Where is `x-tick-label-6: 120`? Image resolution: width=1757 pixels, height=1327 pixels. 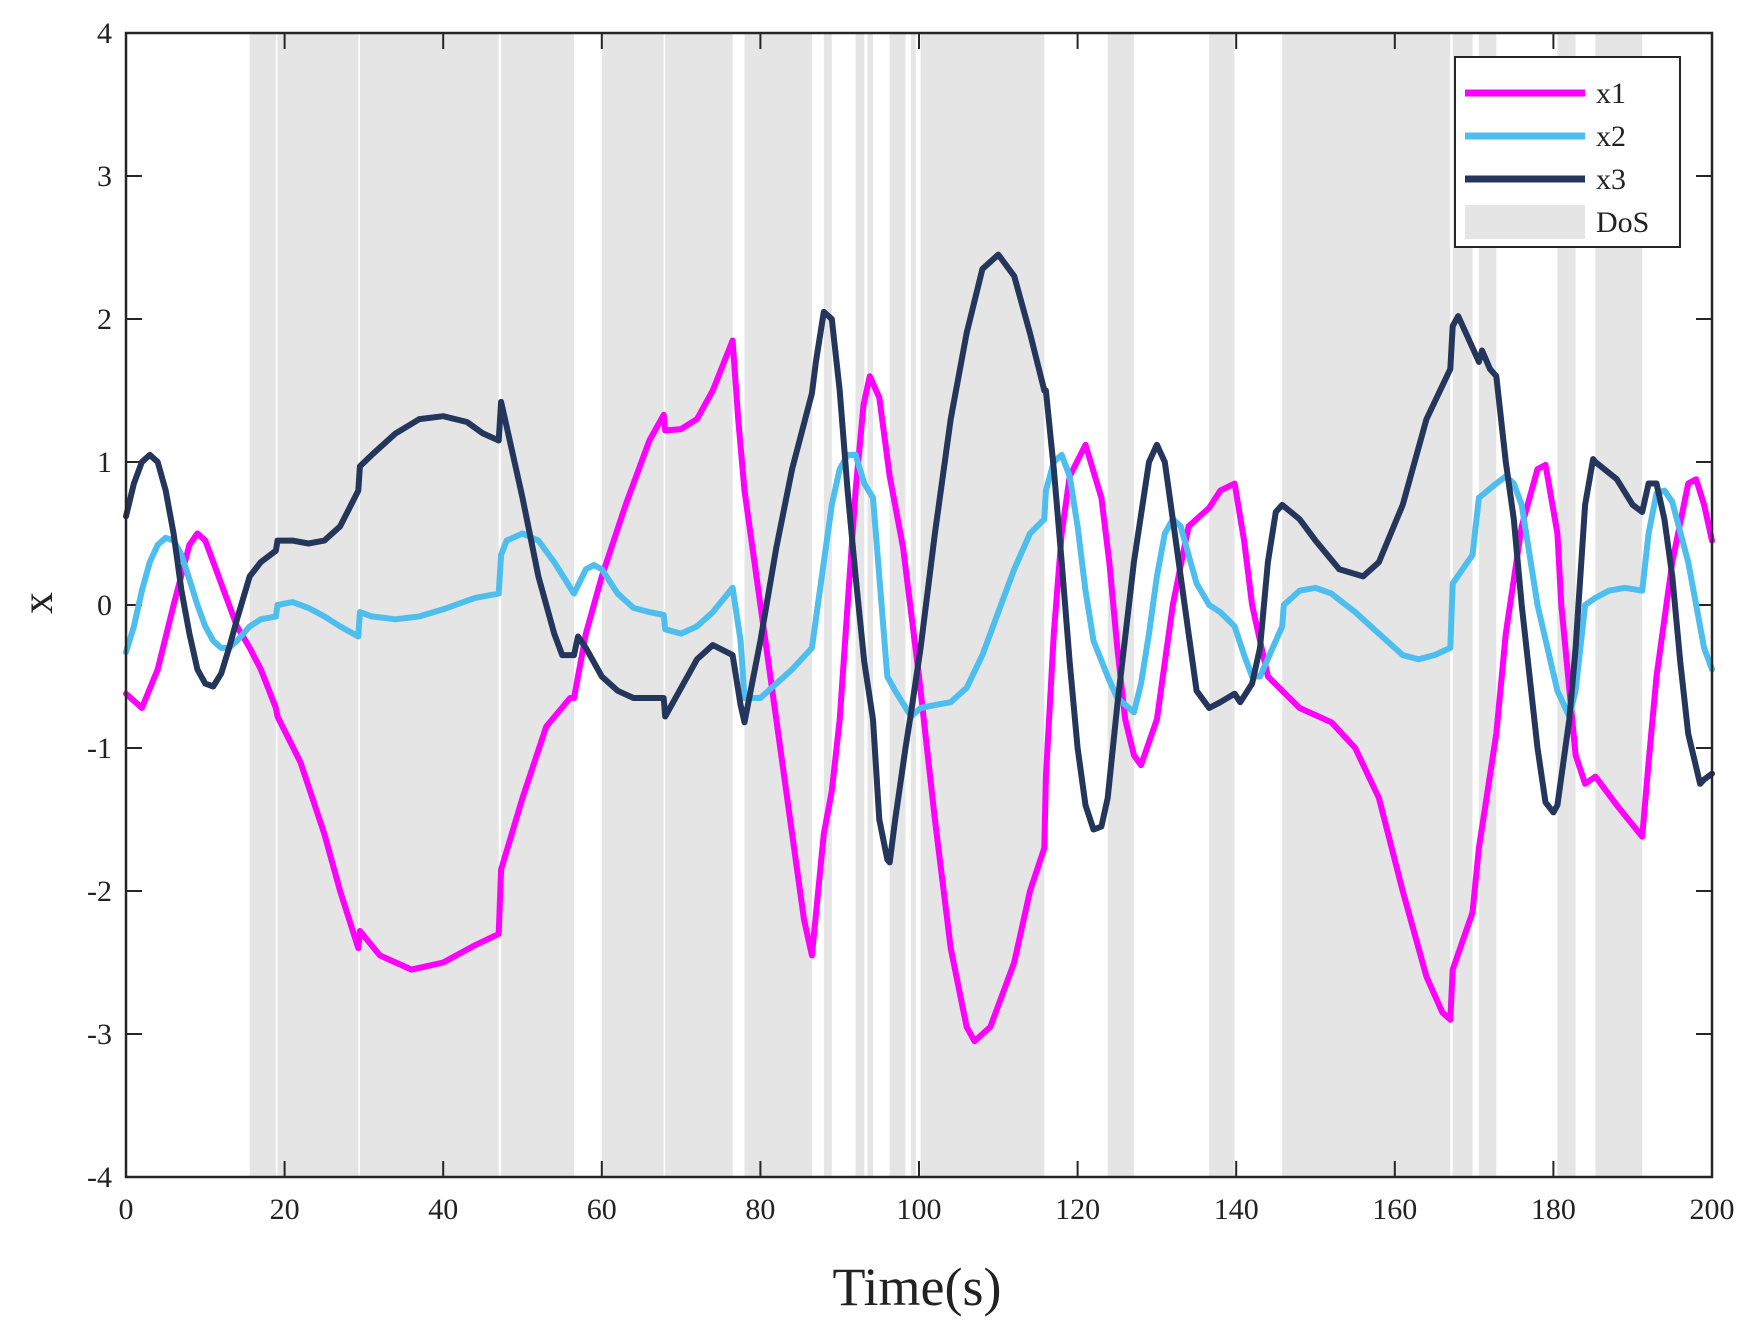
x-tick-label-6: 120 is located at coordinates (1077, 1209).